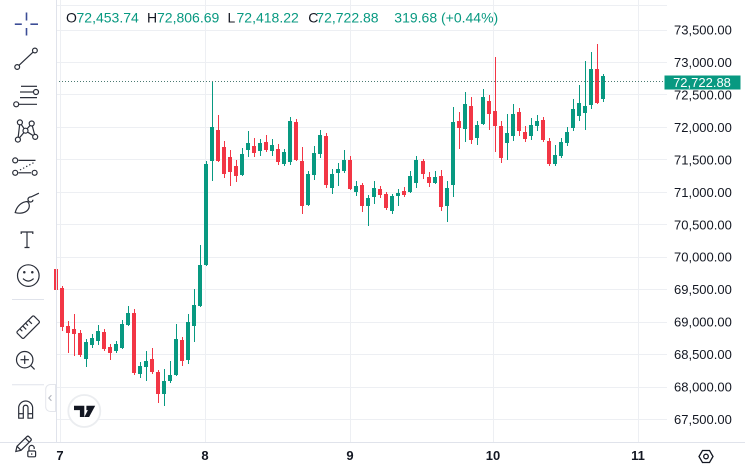 The width and height of the screenshot is (745, 470). Describe the element at coordinates (638, 455) in the screenshot. I see `svg-text: 11` at that location.